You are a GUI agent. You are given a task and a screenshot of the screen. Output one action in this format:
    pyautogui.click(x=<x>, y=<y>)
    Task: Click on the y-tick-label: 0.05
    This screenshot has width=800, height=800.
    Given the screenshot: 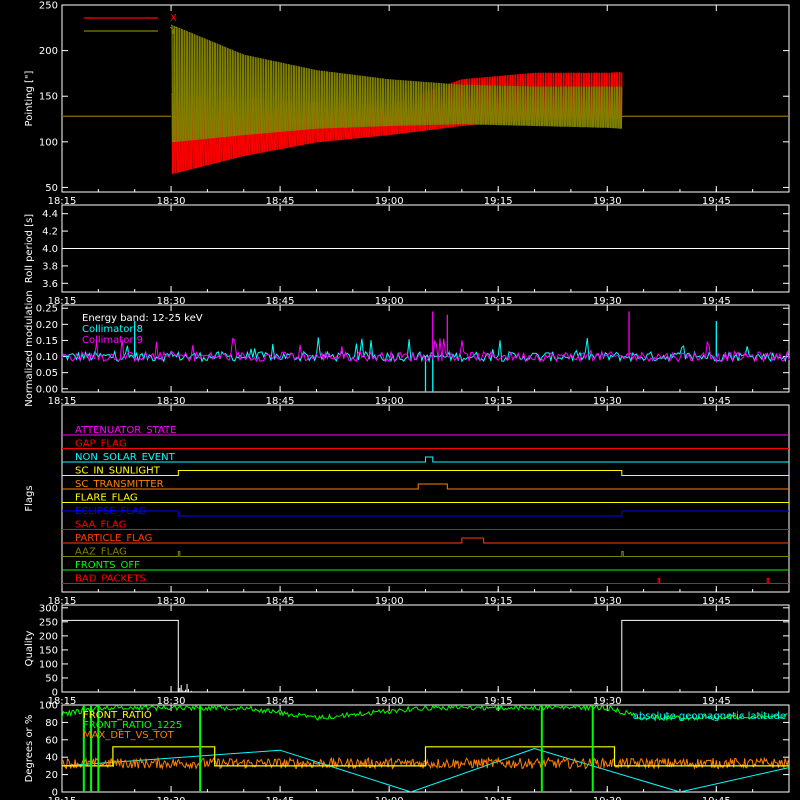 What is the action you would take?
    pyautogui.click(x=47, y=373)
    